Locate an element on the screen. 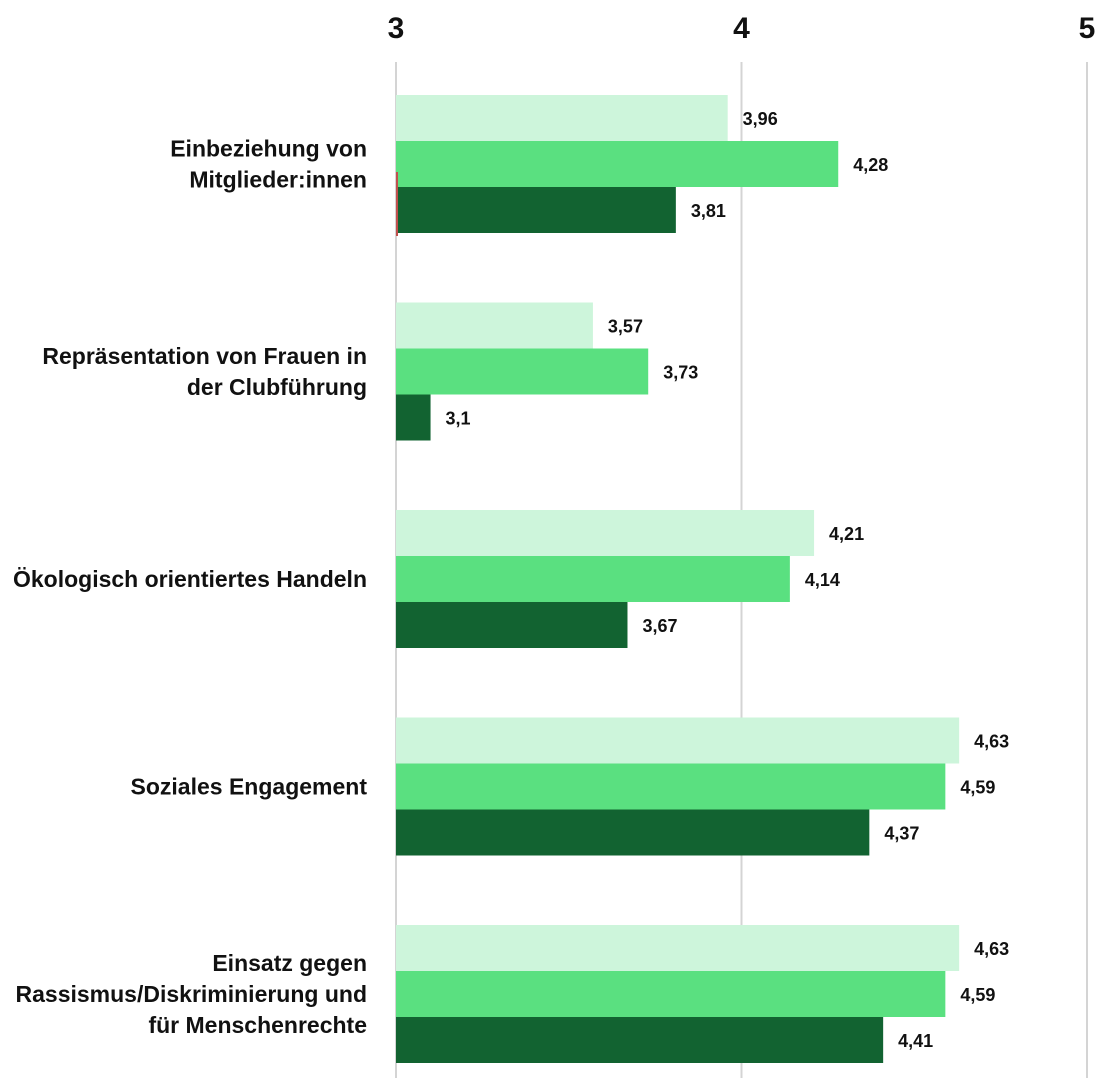 The width and height of the screenshot is (1097, 1090). category-label: Soziales Engagement is located at coordinates (249, 787).